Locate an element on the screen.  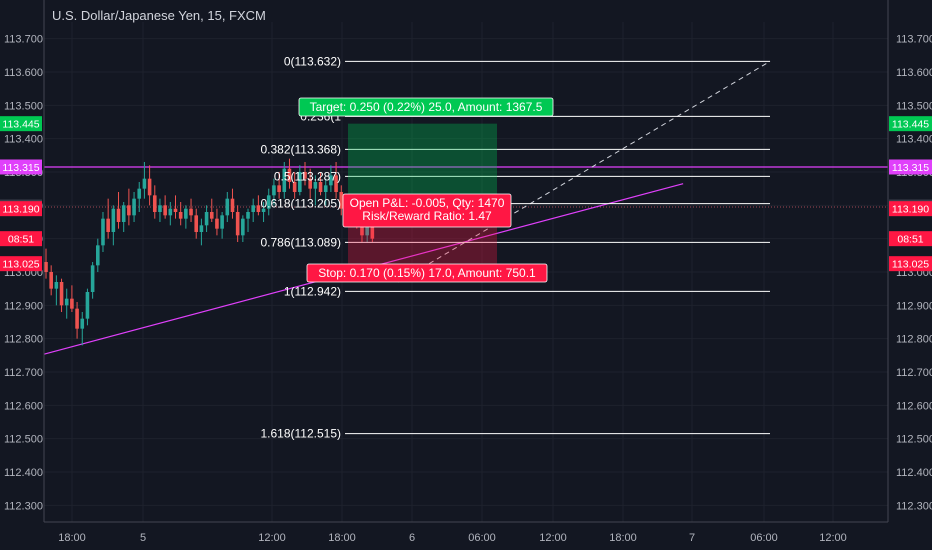
stop-label-box is located at coordinates (427, 273).